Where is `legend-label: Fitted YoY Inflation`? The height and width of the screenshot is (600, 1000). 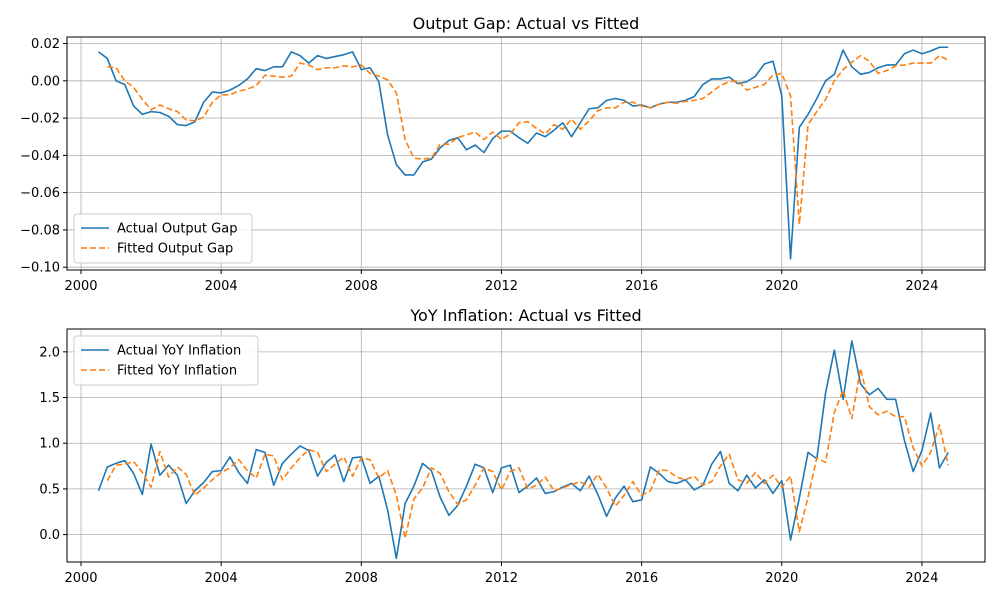 legend-label: Fitted YoY Inflation is located at coordinates (177, 371).